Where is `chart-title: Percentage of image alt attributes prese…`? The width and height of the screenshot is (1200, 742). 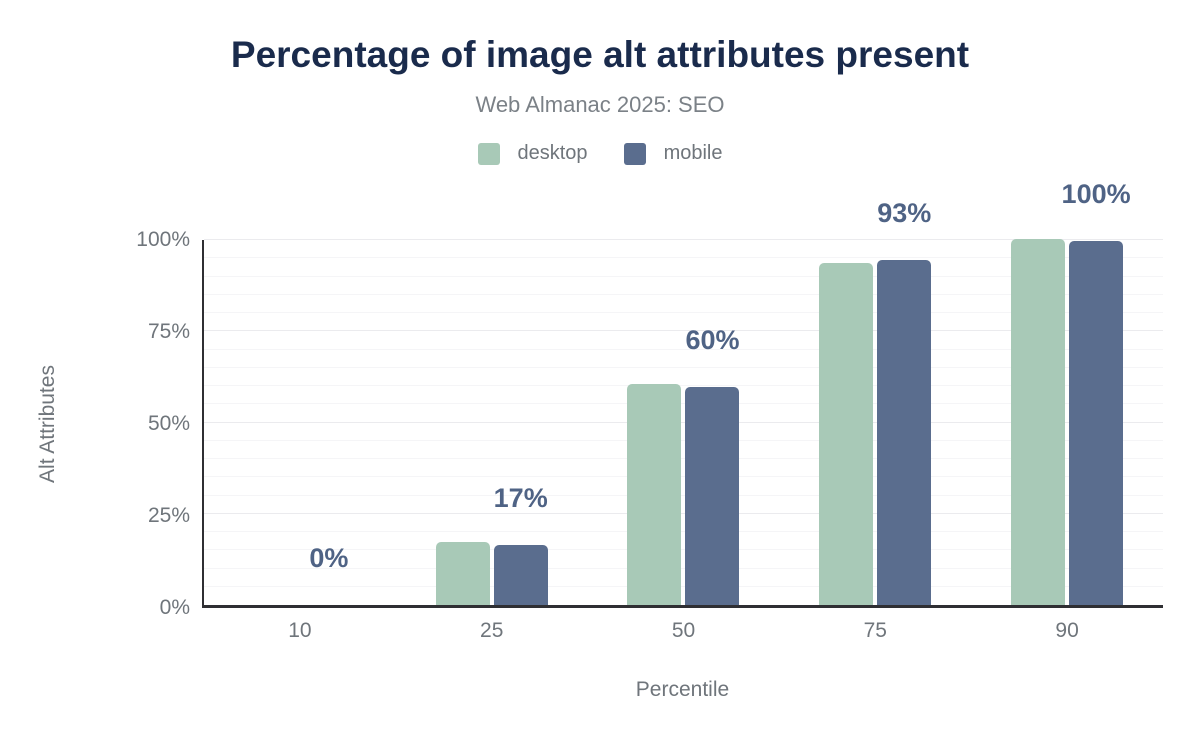 chart-title: Percentage of image alt attributes prese… is located at coordinates (600, 54).